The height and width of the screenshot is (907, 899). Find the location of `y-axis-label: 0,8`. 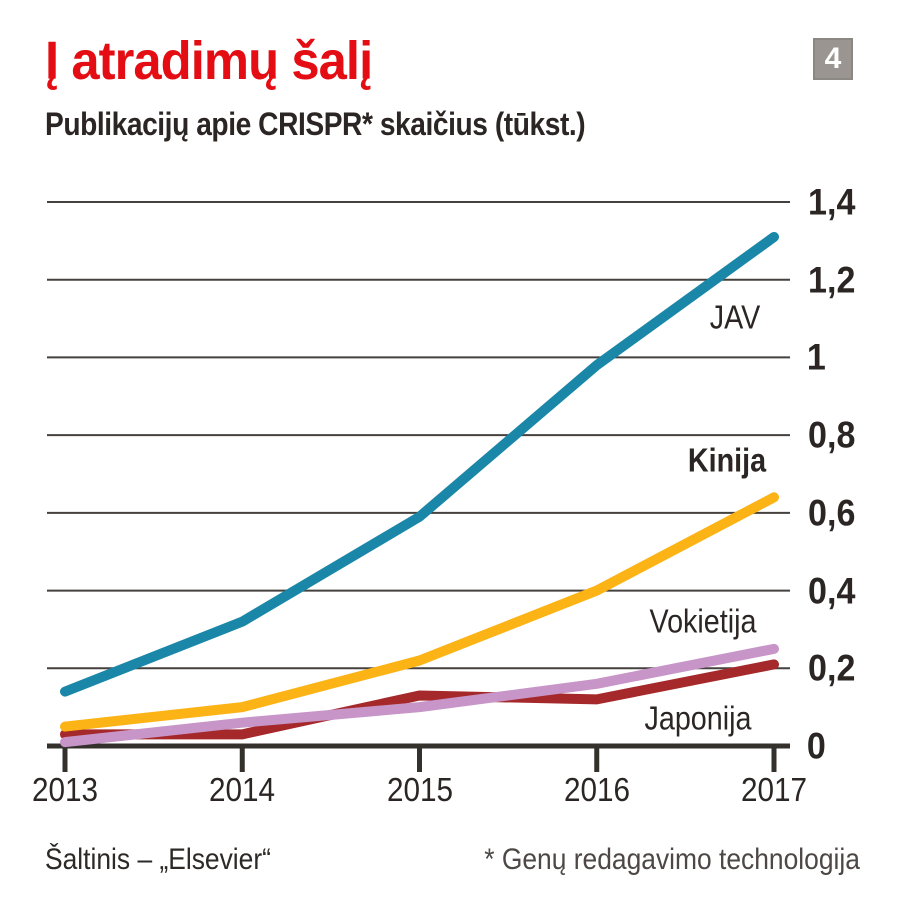

y-axis-label: 0,8 is located at coordinates (832, 435).